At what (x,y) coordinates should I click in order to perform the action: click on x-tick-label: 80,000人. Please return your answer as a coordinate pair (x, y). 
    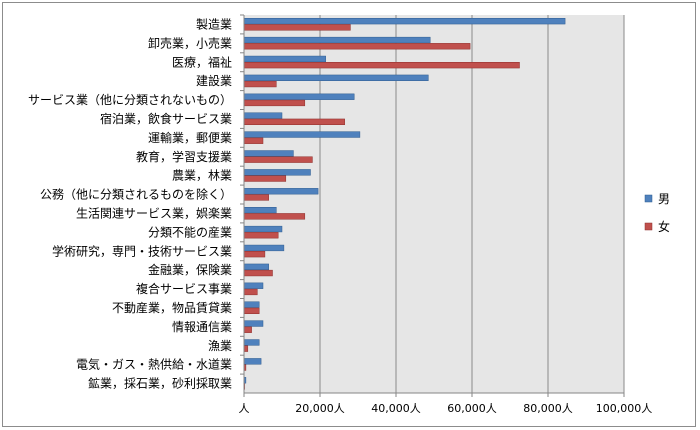
    Looking at the image, I should click on (548, 408).